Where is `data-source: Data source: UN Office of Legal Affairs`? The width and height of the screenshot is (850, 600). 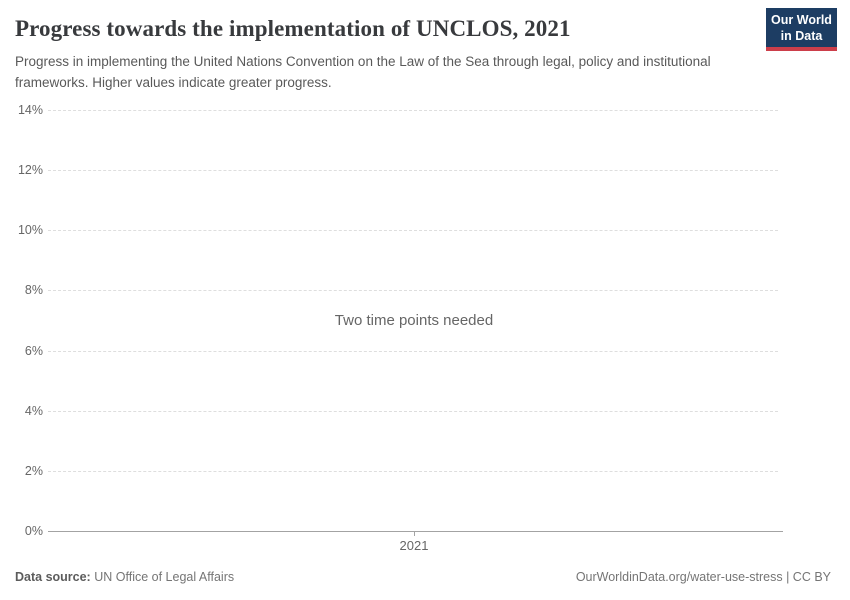
data-source: Data source: UN Office of Legal Affairs is located at coordinates (124, 577).